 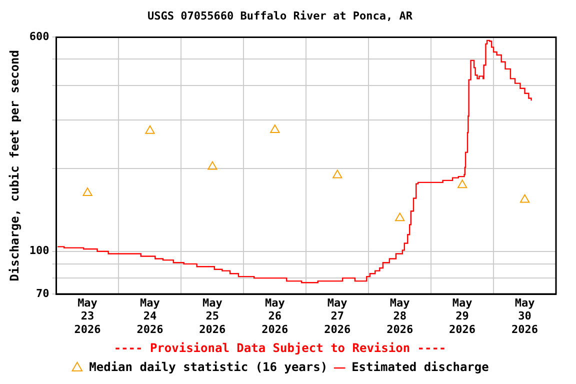 I want to click on legend-label: Median daily statistic (16 years), so click(x=208, y=367).